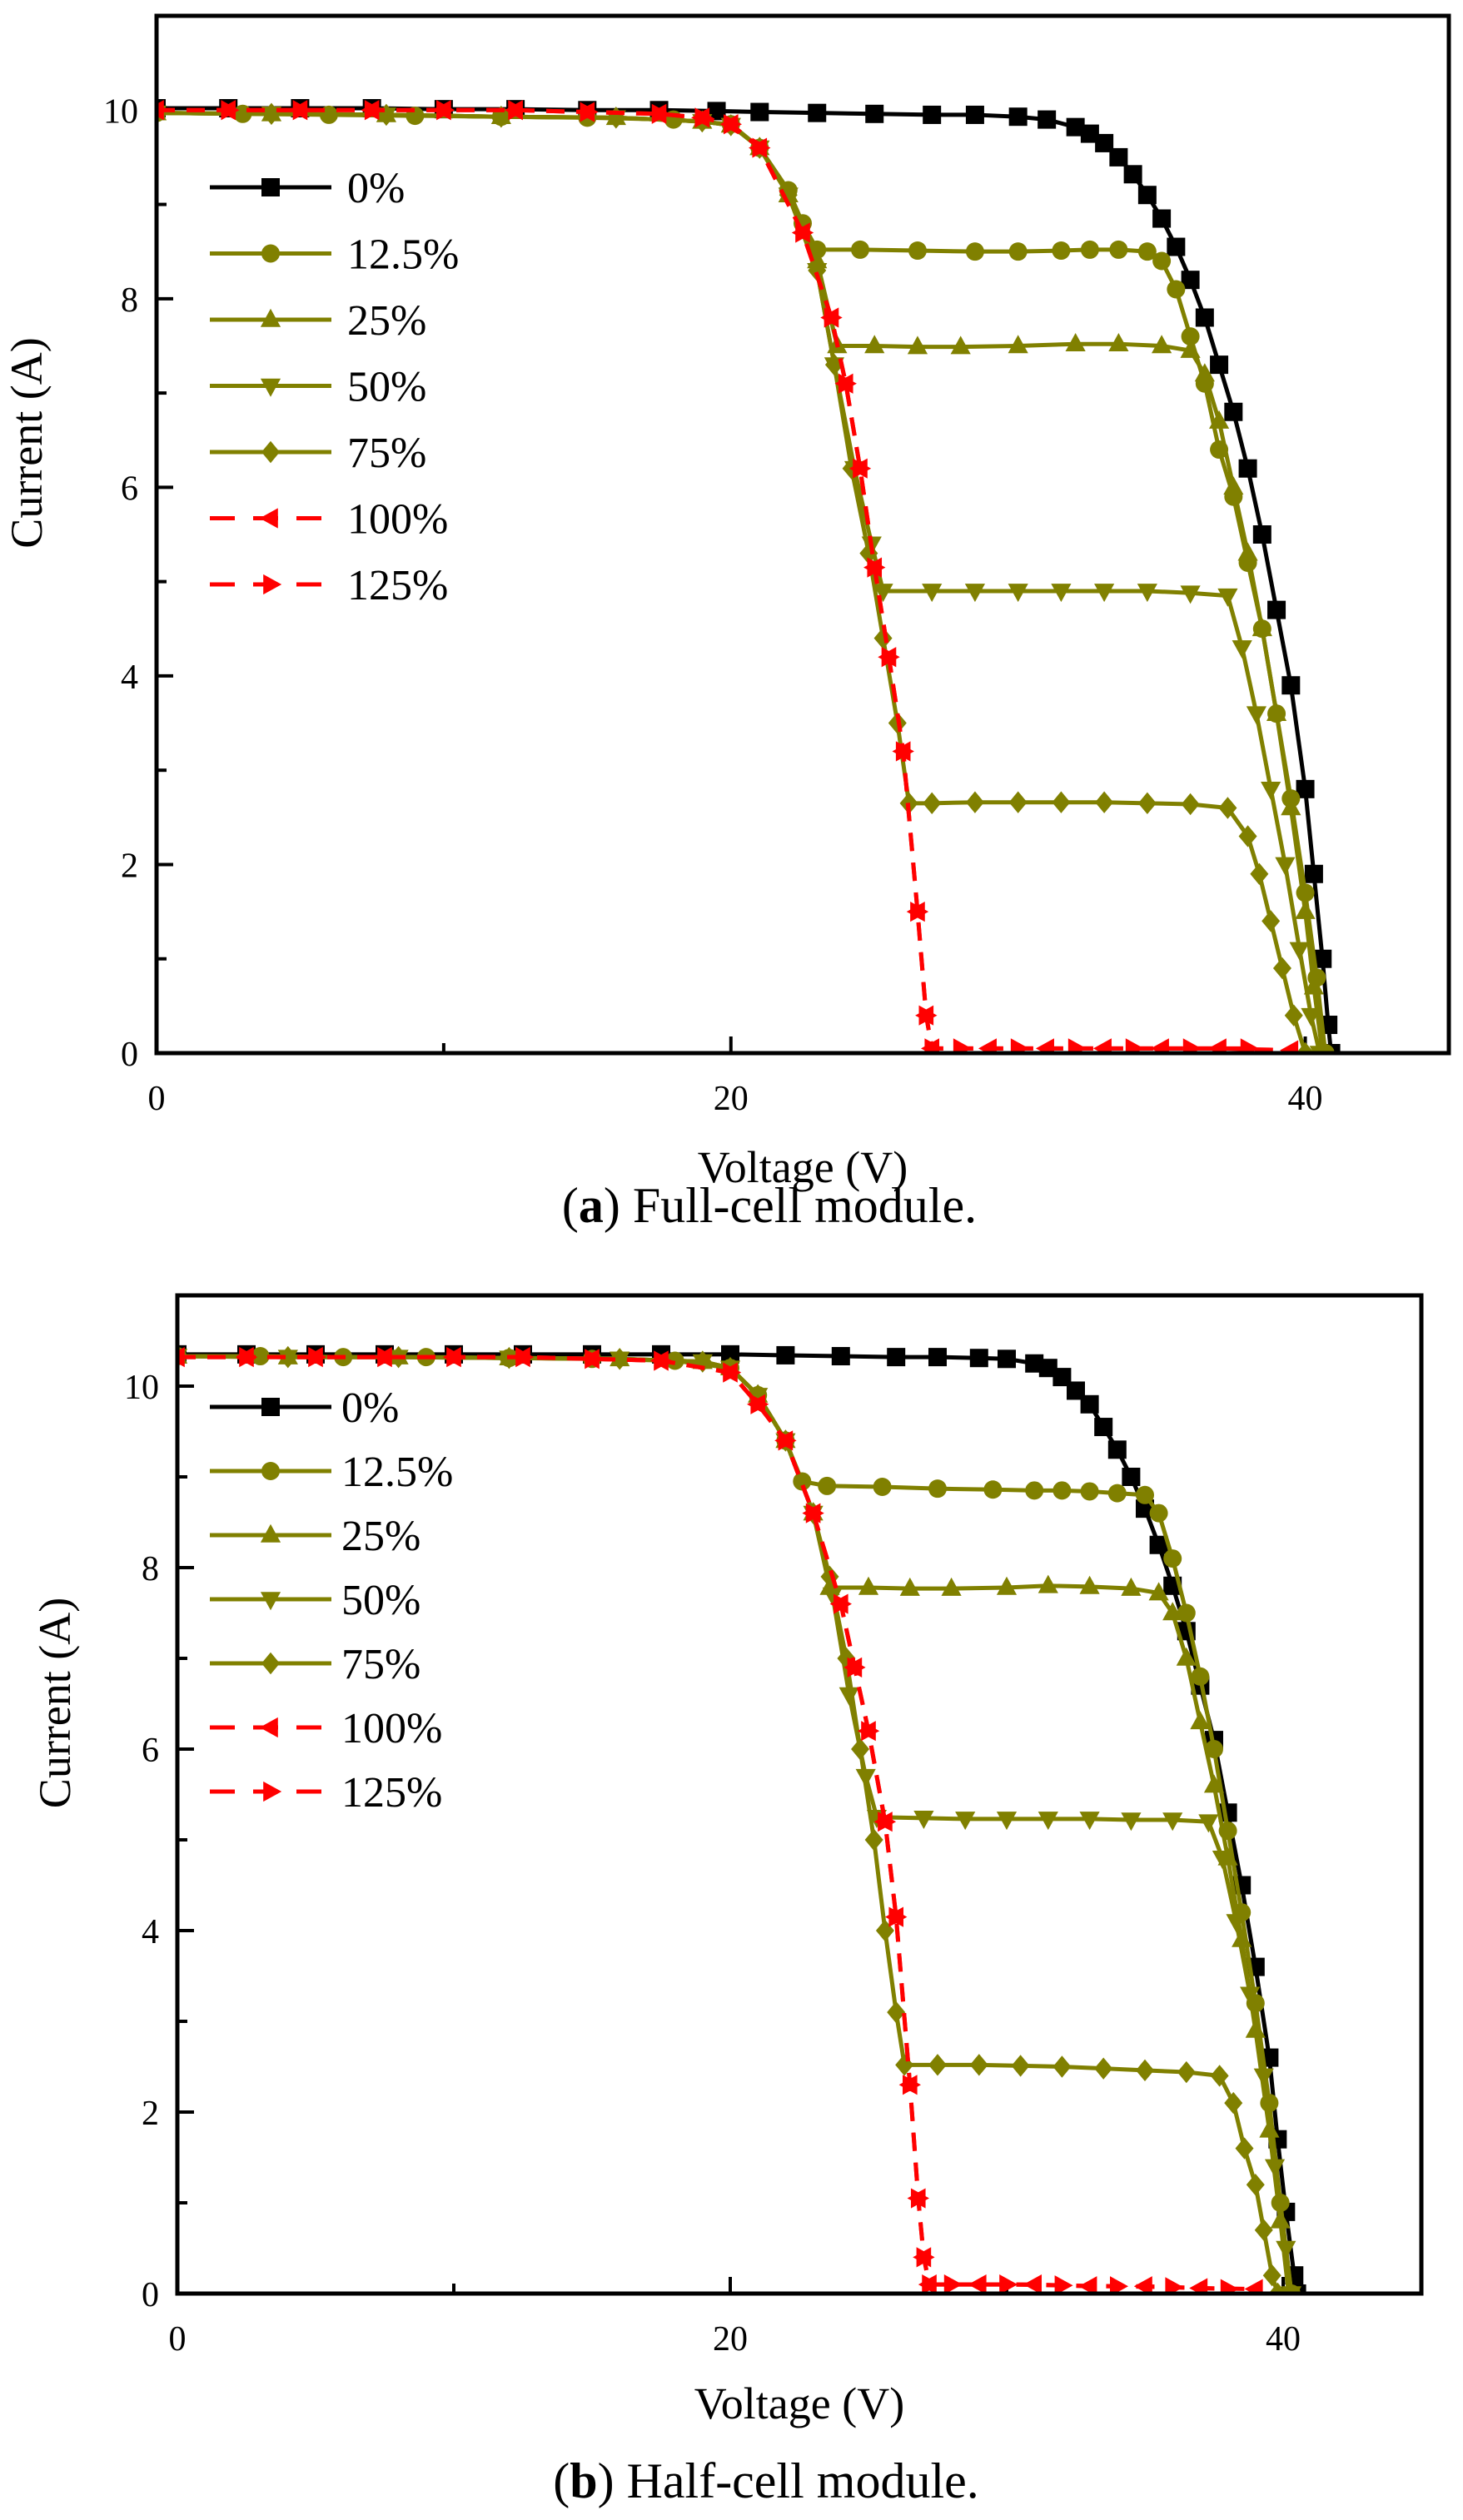 The height and width of the screenshot is (2520, 1463). What do you see at coordinates (391, 1728) in the screenshot?
I see `legend-label: 100%` at bounding box center [391, 1728].